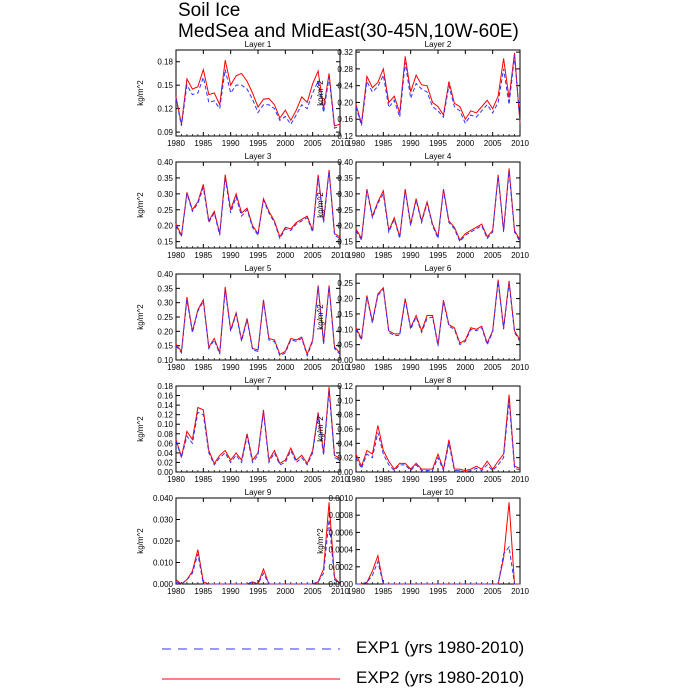  What do you see at coordinates (345, 345) in the screenshot?
I see `y-tick-label: 0.05` at bounding box center [345, 345].